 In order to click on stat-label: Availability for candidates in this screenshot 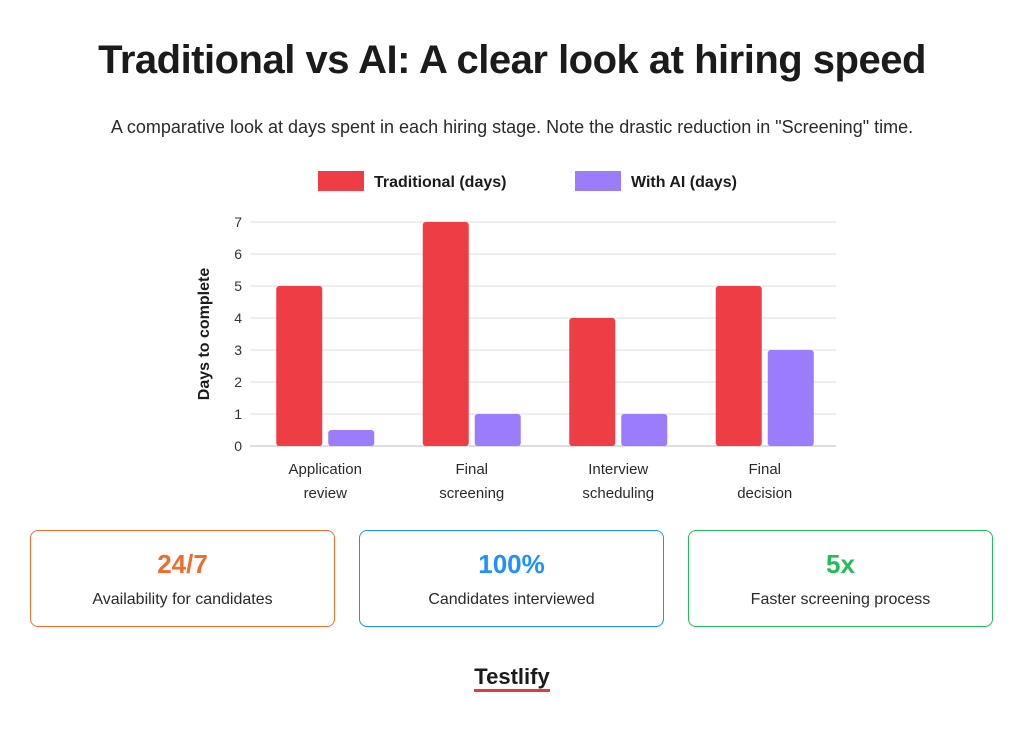, I will do `click(182, 599)`.